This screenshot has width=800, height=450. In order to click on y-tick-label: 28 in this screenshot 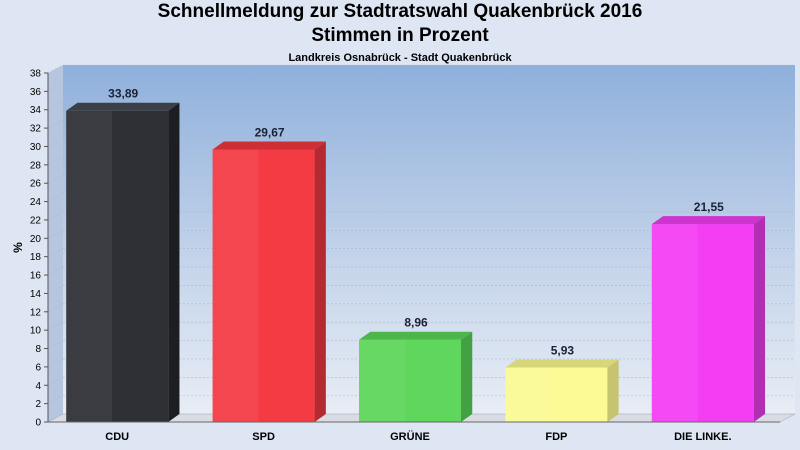, I will do `click(36, 165)`.